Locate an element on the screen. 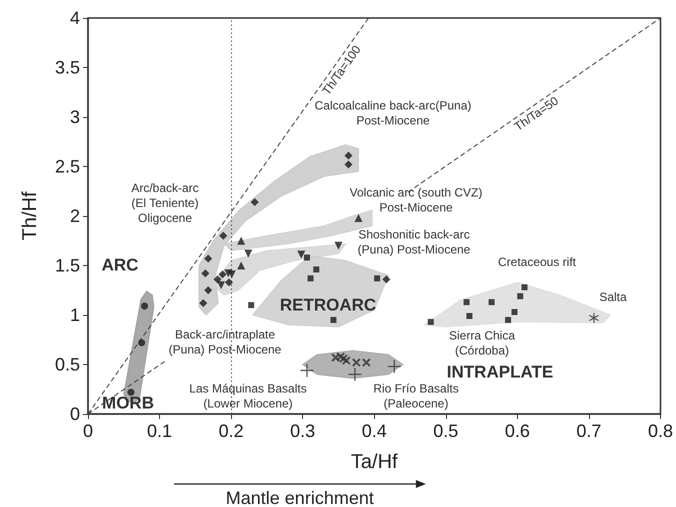 The image size is (676, 507). annotation: Arc/back-arc (El Teniente) Oligocene is located at coordinates (165, 203).